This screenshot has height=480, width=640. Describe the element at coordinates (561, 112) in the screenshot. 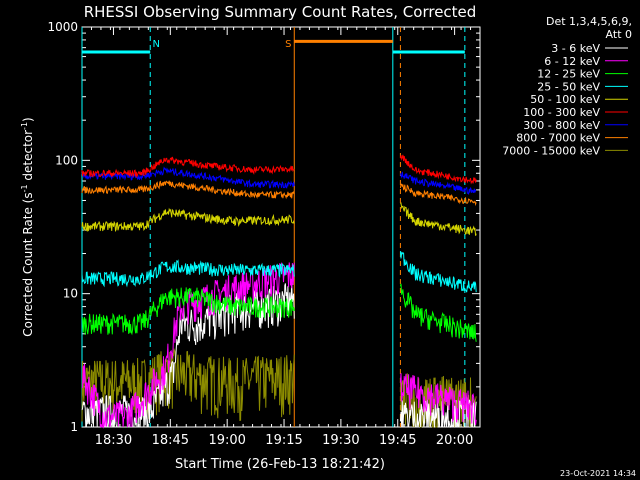

I see `legend-label: 100 - 300 keV` at that location.